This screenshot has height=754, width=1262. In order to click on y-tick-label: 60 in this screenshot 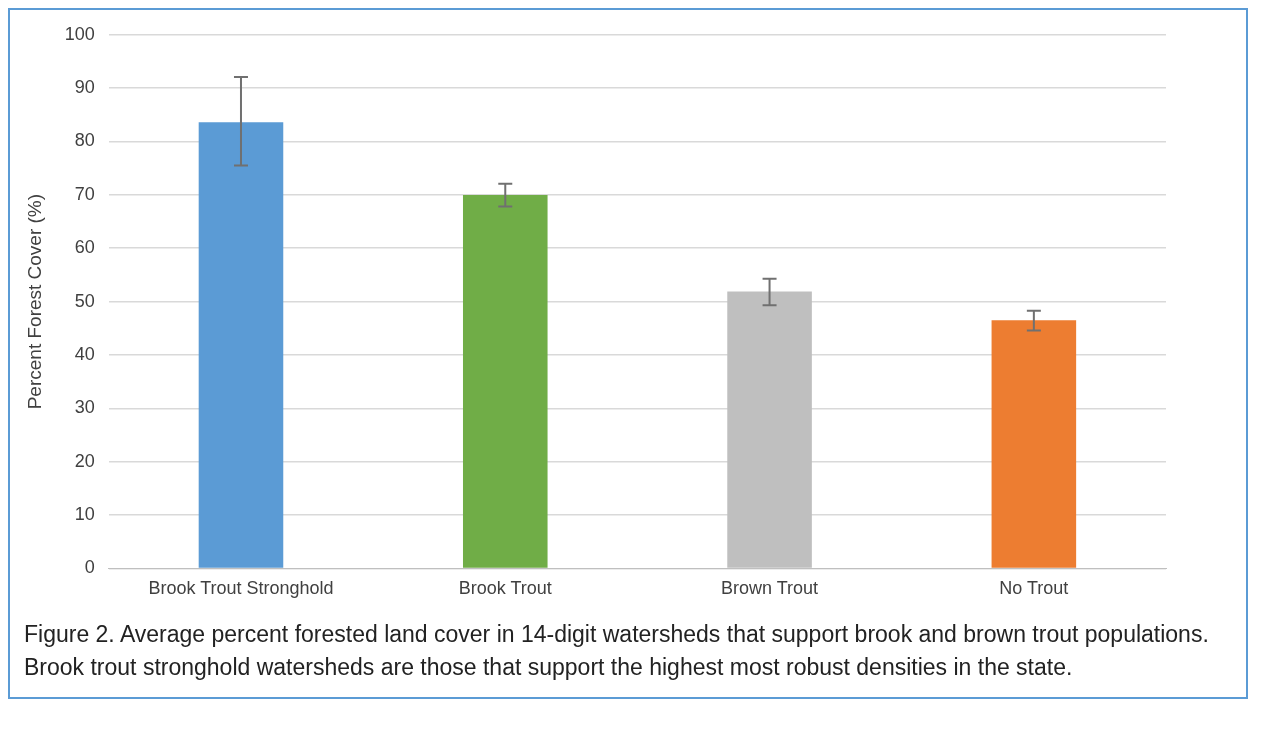, I will do `click(84, 247)`.